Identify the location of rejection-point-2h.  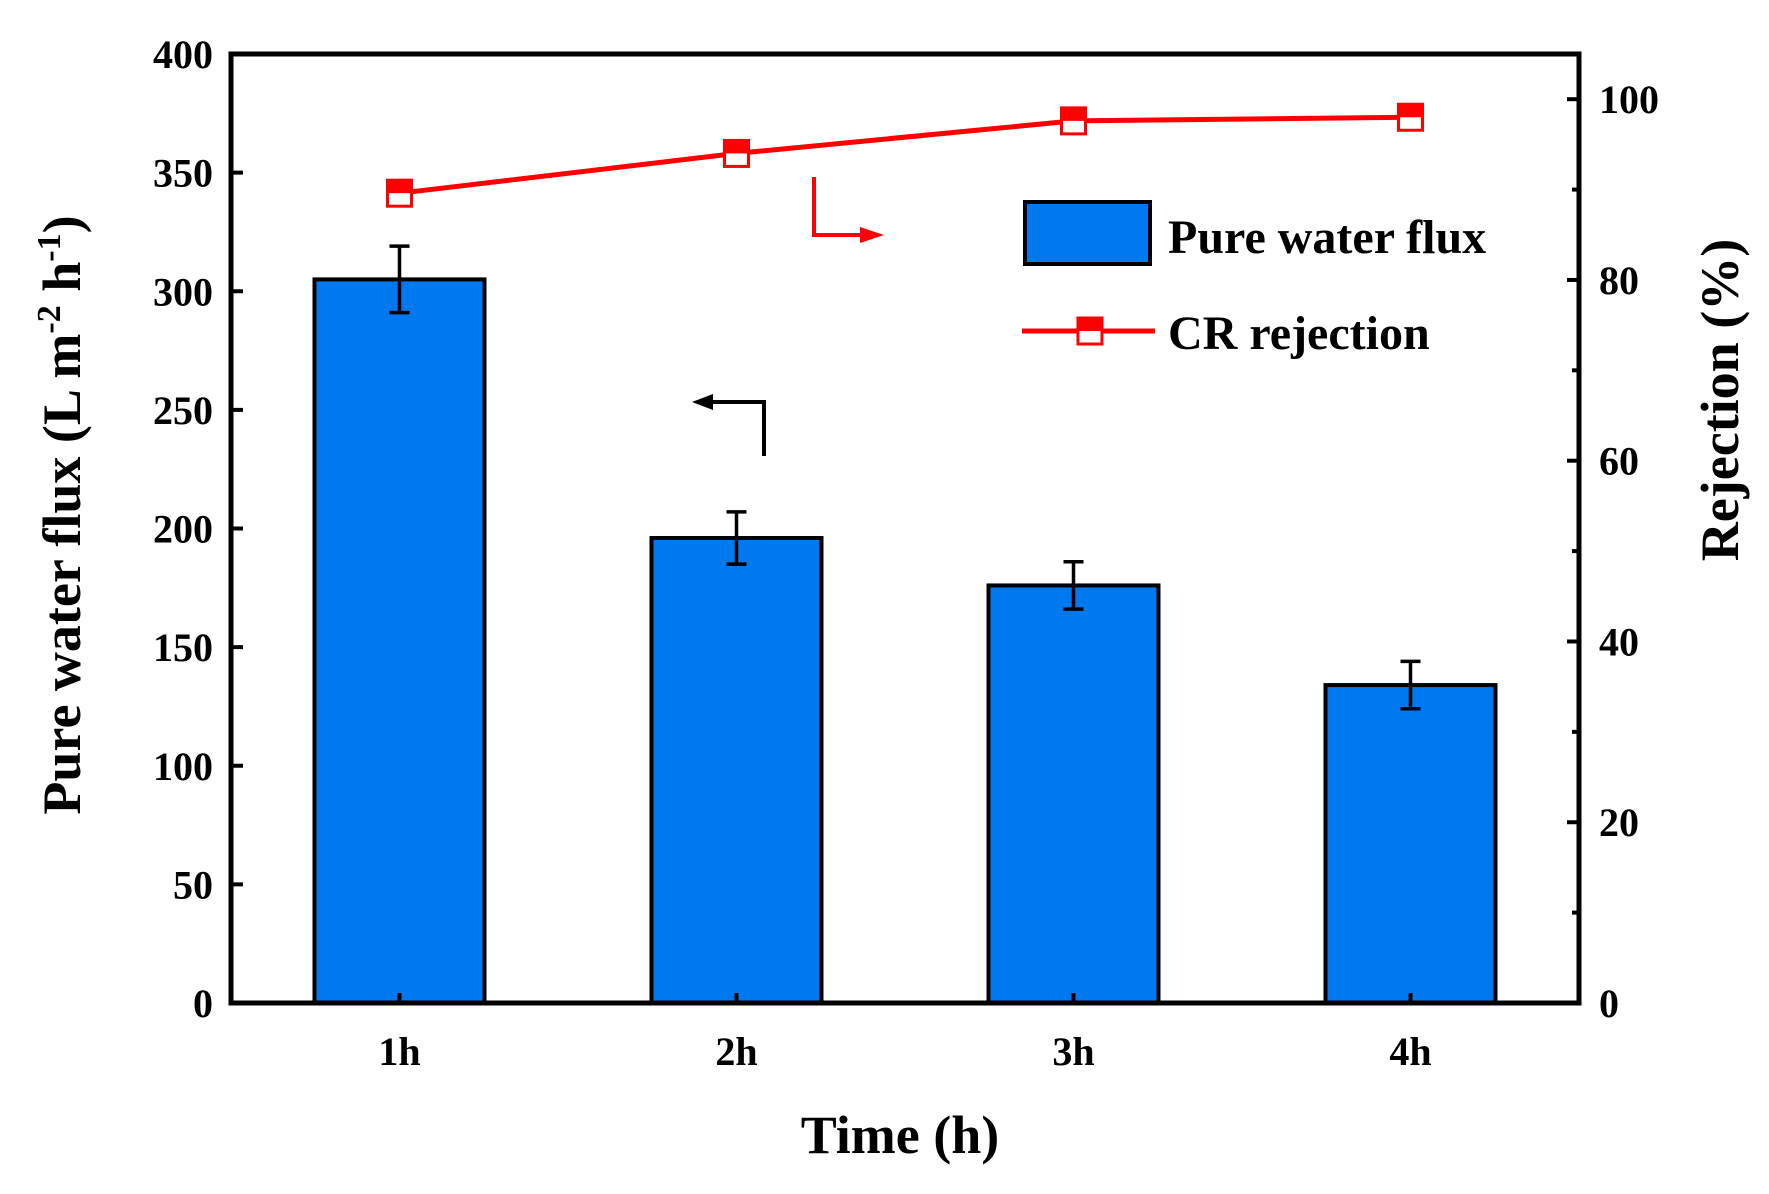
(736, 153).